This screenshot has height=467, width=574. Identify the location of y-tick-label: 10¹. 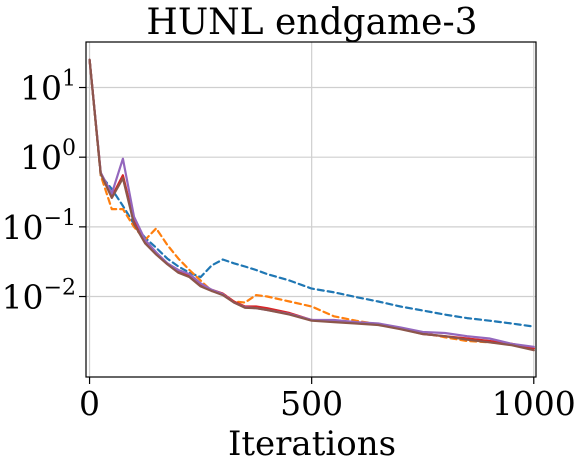
(48, 87).